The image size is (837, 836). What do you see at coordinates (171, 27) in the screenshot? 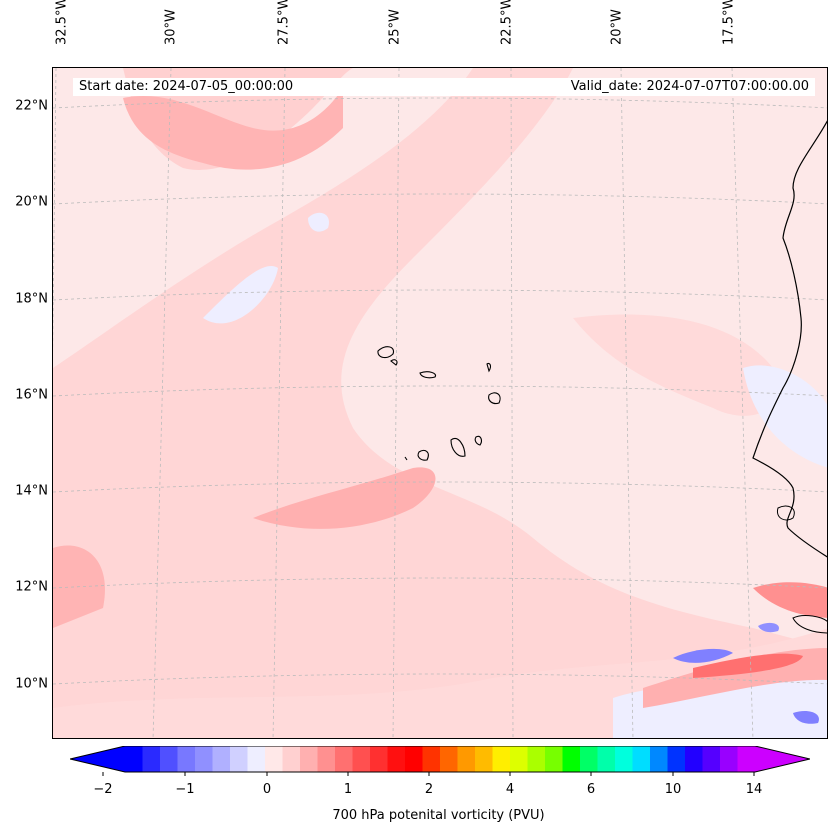
I see `lon-label-30w: 30°W` at bounding box center [171, 27].